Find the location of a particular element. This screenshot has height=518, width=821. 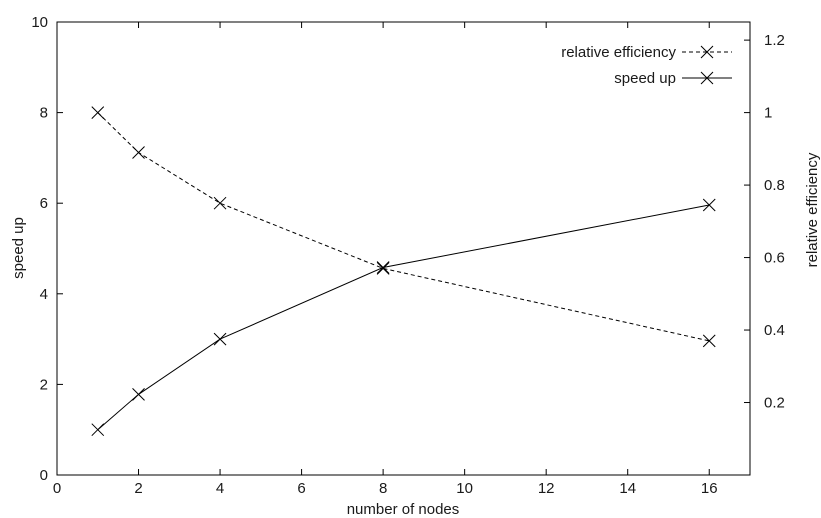

y-axis-ticks: 0 2 4 6 8 10 is located at coordinates (47, 249).